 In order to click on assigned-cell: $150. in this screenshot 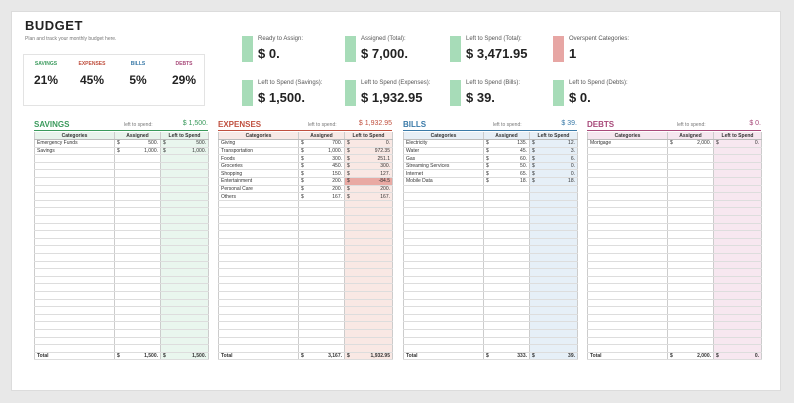, I will do `click(321, 174)`.